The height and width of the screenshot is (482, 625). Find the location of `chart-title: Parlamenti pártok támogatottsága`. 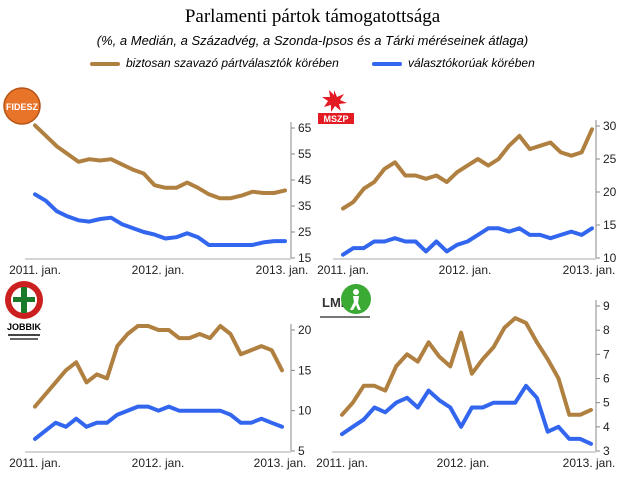

chart-title: Parlamenti pártok támogatottsága is located at coordinates (312, 16).